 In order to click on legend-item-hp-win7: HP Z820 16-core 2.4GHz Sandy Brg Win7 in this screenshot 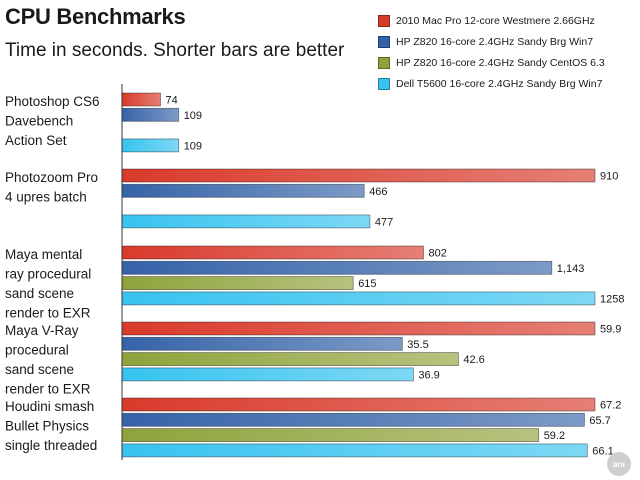, I will do `click(507, 41)`.